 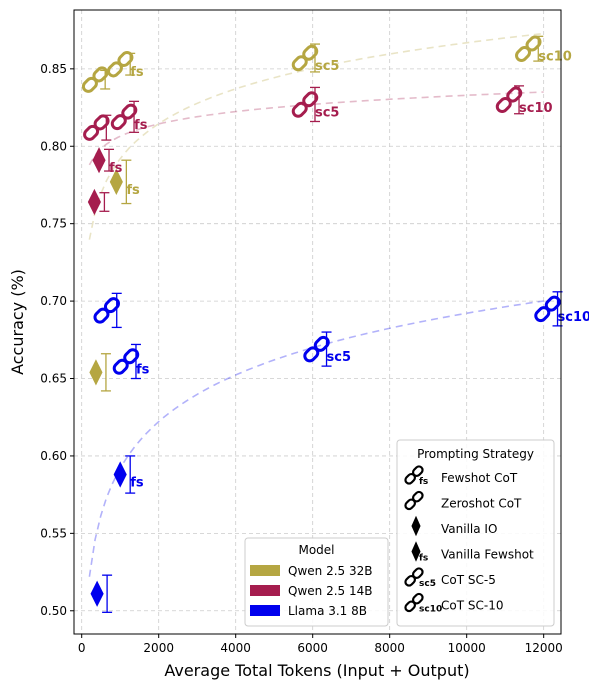 I want to click on x-tick-label: 2000, so click(x=158, y=648).